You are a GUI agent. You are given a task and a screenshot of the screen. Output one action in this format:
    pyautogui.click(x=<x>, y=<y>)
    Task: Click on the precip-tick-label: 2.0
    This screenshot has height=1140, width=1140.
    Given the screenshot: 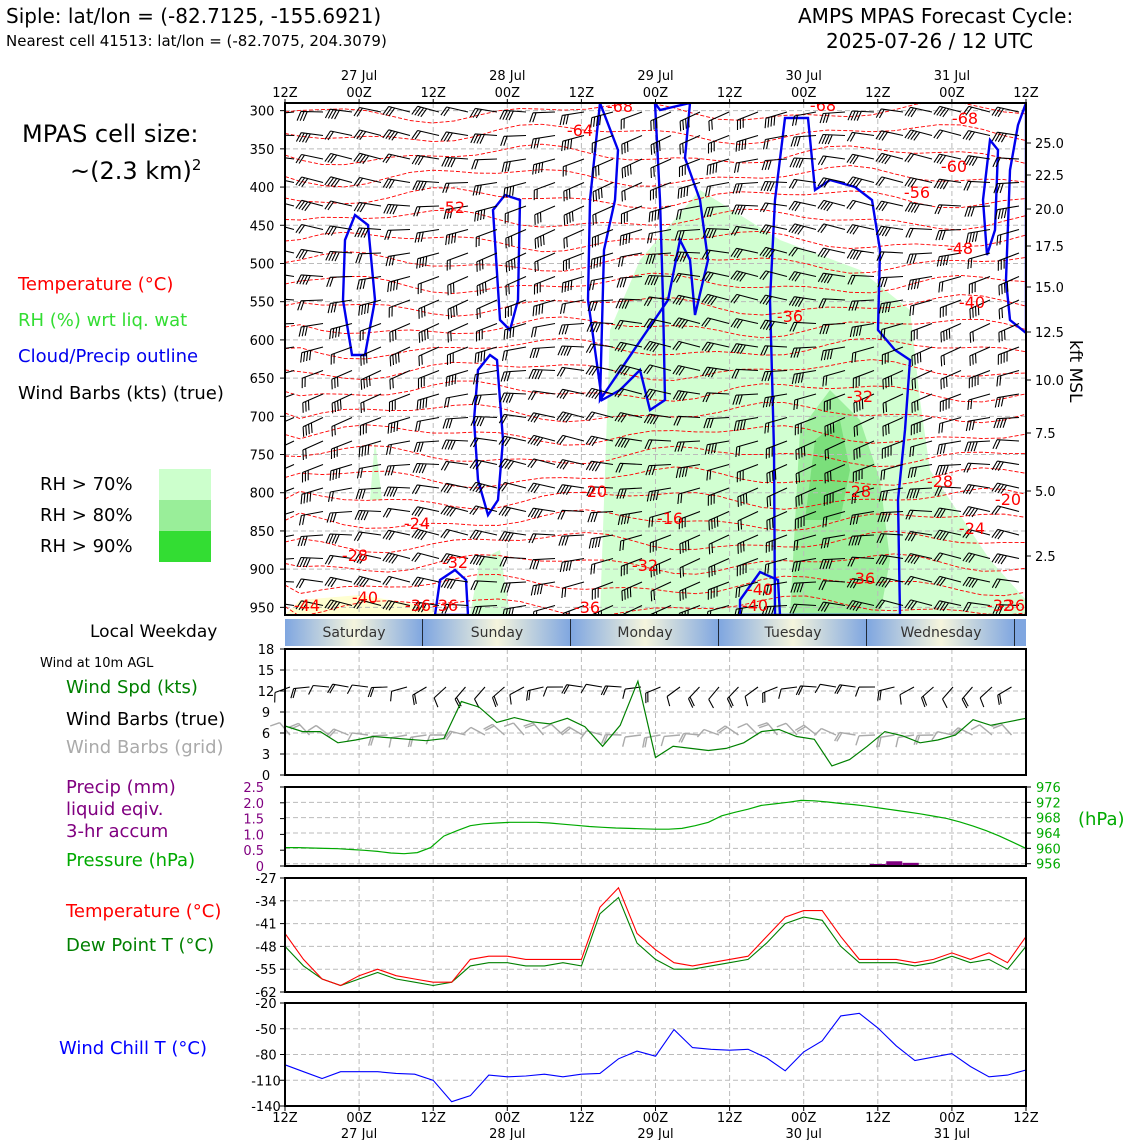 What is the action you would take?
    pyautogui.click(x=253, y=804)
    